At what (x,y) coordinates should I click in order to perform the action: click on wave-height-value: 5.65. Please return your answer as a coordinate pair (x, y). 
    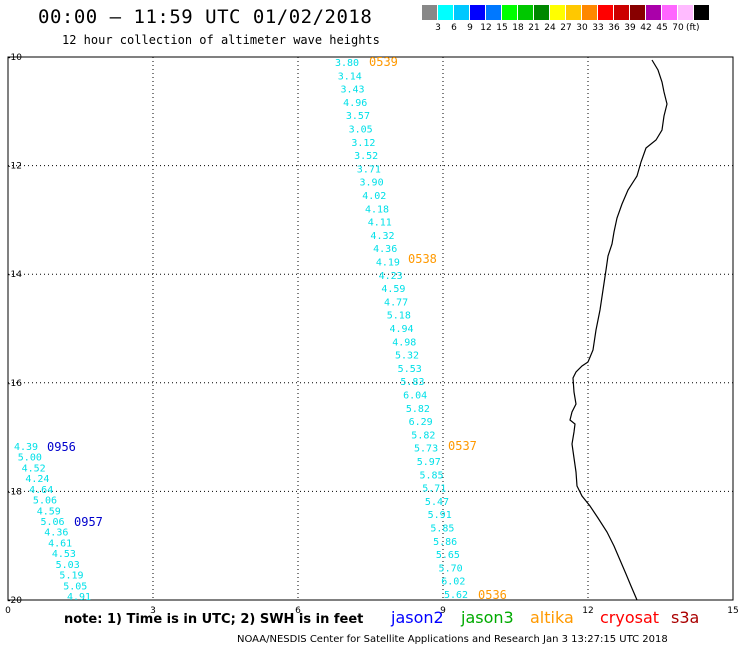
    Looking at the image, I should click on (448, 555).